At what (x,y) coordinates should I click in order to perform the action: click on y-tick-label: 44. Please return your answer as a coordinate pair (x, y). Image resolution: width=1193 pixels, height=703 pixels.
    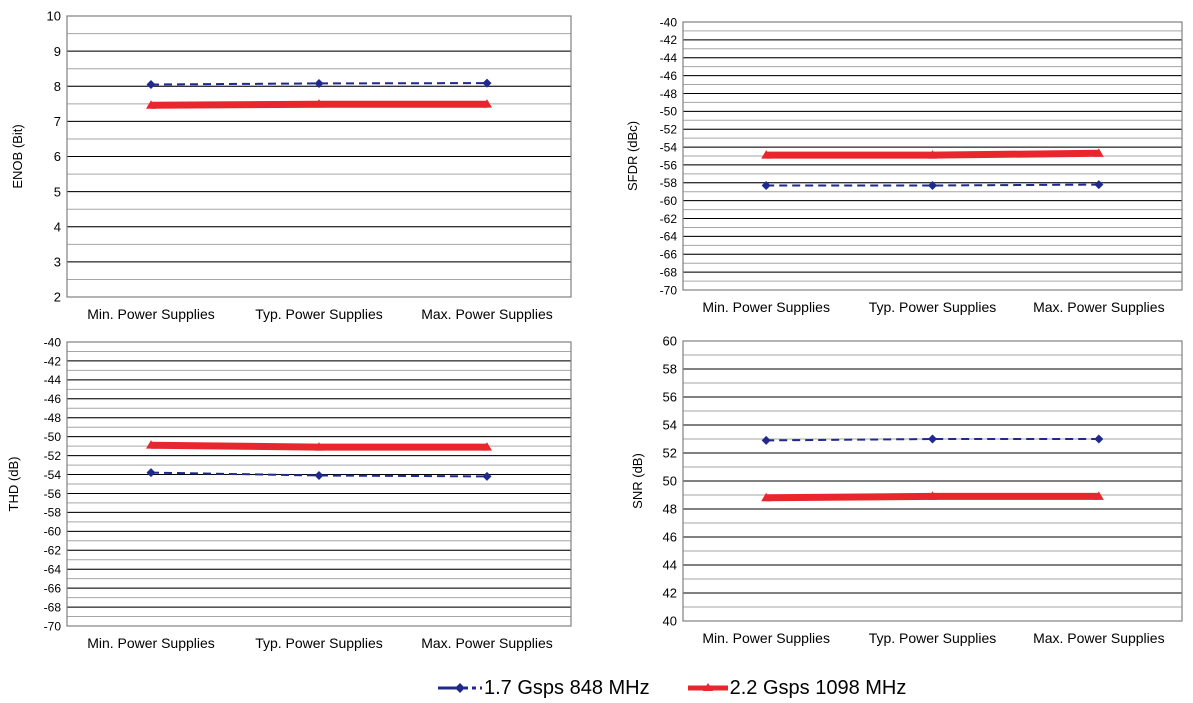
    Looking at the image, I should click on (670, 565).